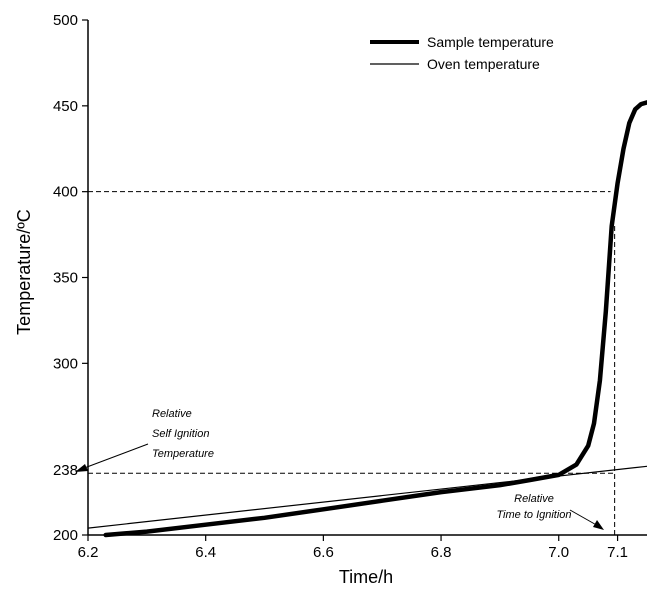  What do you see at coordinates (483, 64) in the screenshot?
I see `legend-label-oven: Oven temperature` at bounding box center [483, 64].